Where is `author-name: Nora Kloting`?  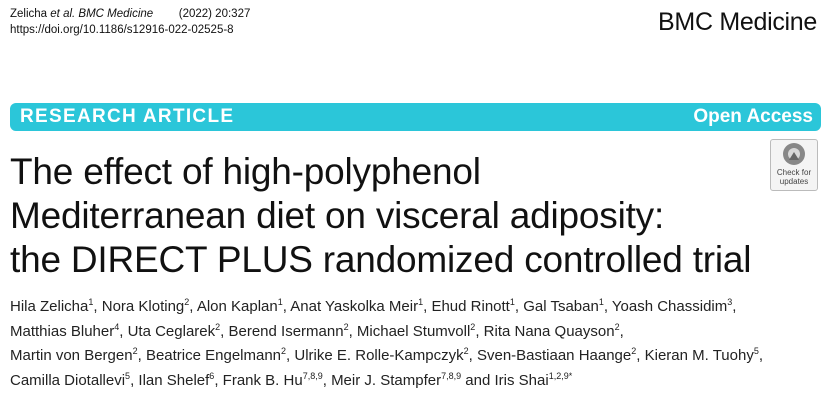
author-name: Nora Kloting is located at coordinates (143, 306).